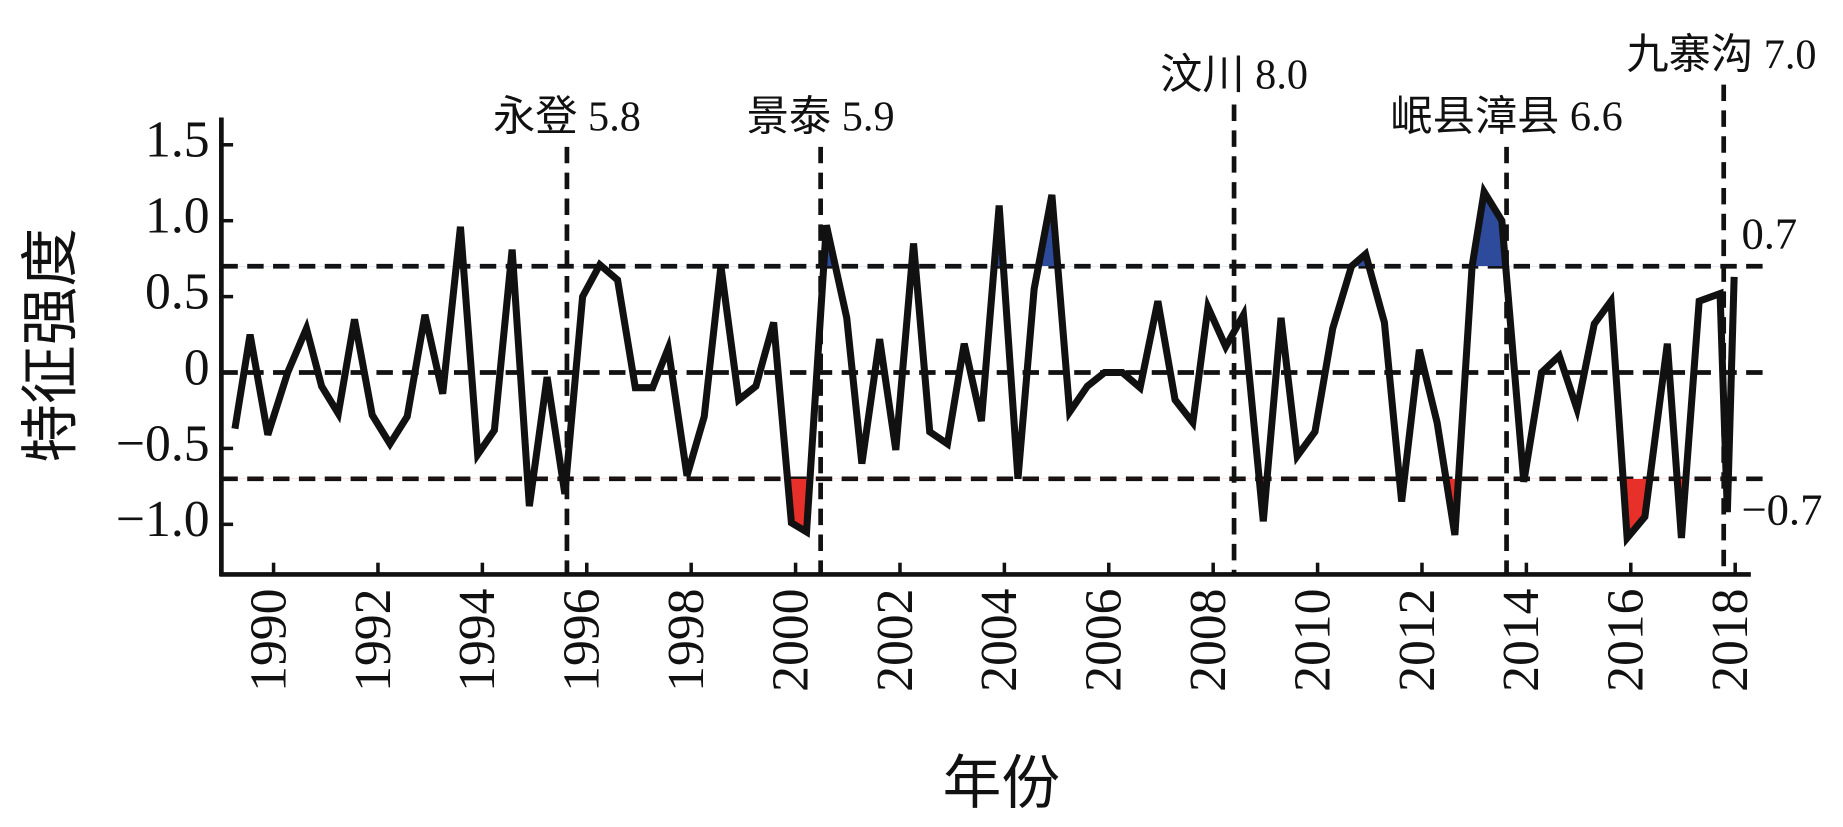 The width and height of the screenshot is (1843, 827). What do you see at coordinates (50, 345) in the screenshot?
I see `y-axis-label: 特征强度` at bounding box center [50, 345].